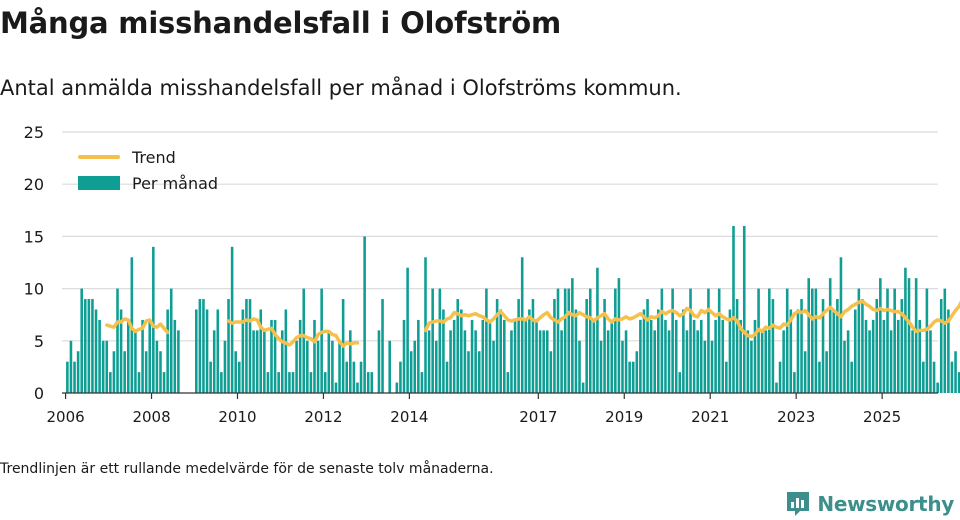 This screenshot has height=520, width=960. I want to click on brand-logo: Newsworthy, so click(869, 504).